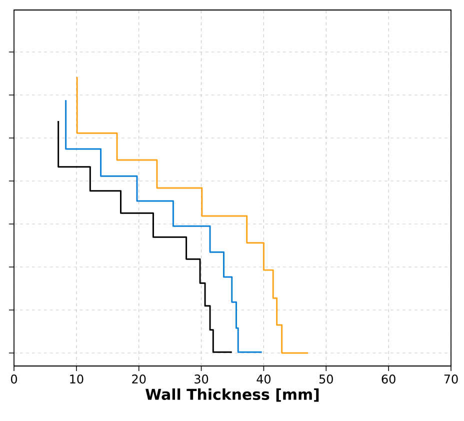 This screenshot has height=421, width=464. What do you see at coordinates (326, 379) in the screenshot?
I see `x-tick-label: 50` at bounding box center [326, 379].